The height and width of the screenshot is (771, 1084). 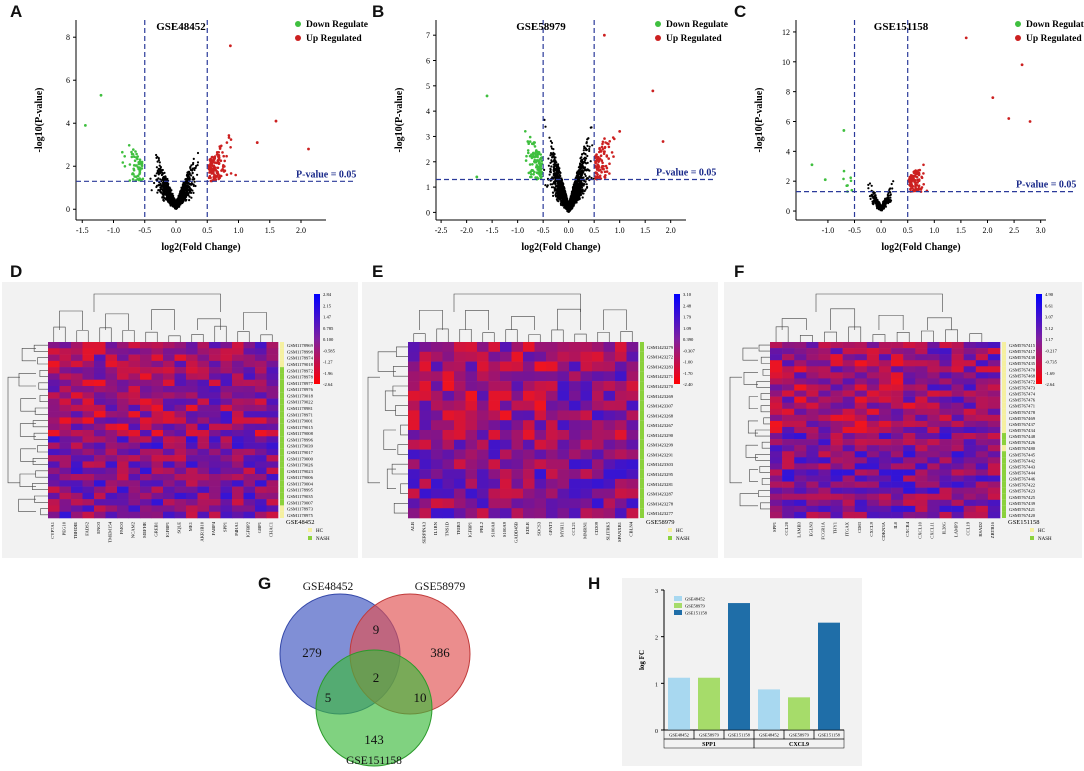 I want to click on legend-down-marker, so click(x=658, y=24).